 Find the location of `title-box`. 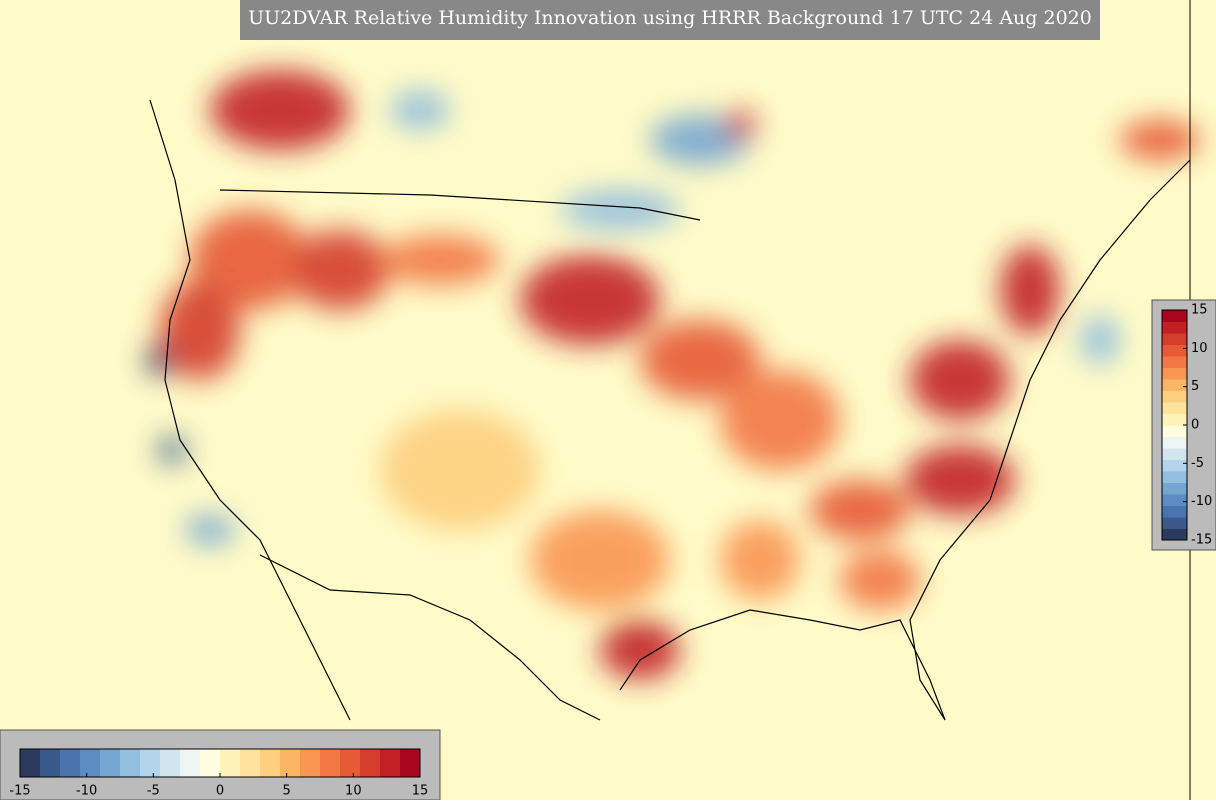

title-box is located at coordinates (670, 20).